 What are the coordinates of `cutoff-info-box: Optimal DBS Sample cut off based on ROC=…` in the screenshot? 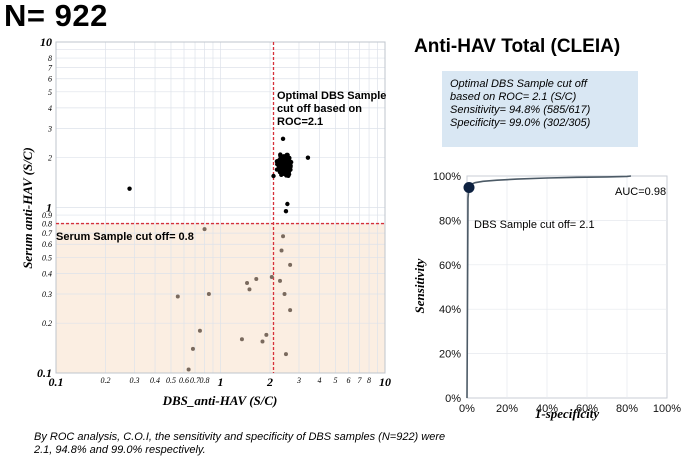 It's located at (540, 109).